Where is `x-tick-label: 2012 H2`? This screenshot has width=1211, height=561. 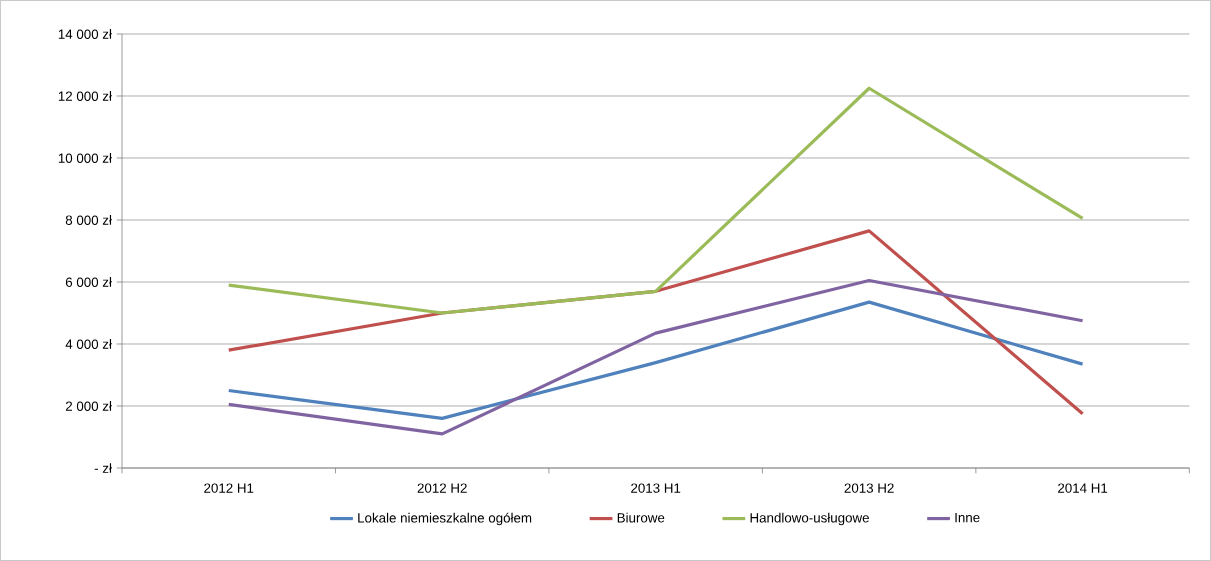 x-tick-label: 2012 H2 is located at coordinates (442, 488).